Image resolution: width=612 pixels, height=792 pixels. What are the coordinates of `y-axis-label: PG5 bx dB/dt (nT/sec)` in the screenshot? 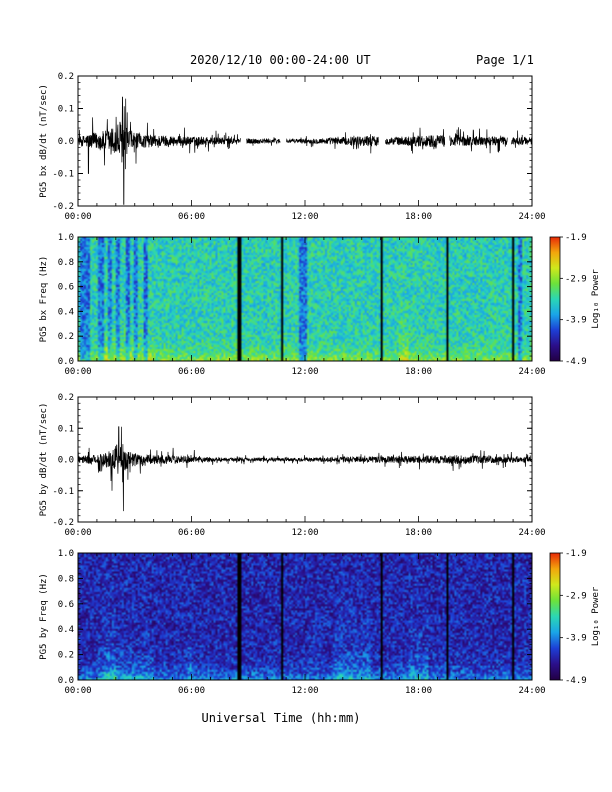 It's located at (44, 141).